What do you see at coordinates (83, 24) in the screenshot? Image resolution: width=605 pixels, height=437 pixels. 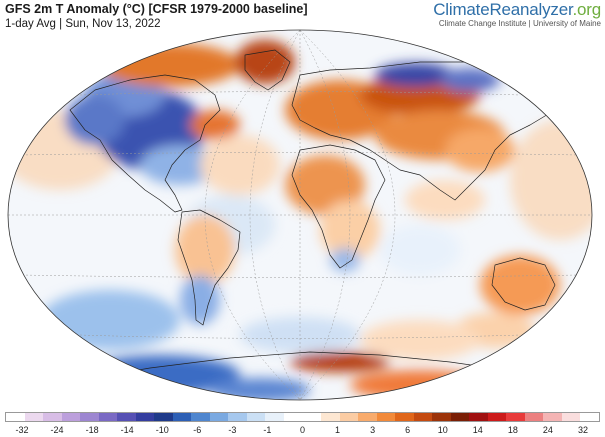 I see `map-subtitle: 1-day Avg | Sun, Nov 13, 2022` at bounding box center [83, 24].